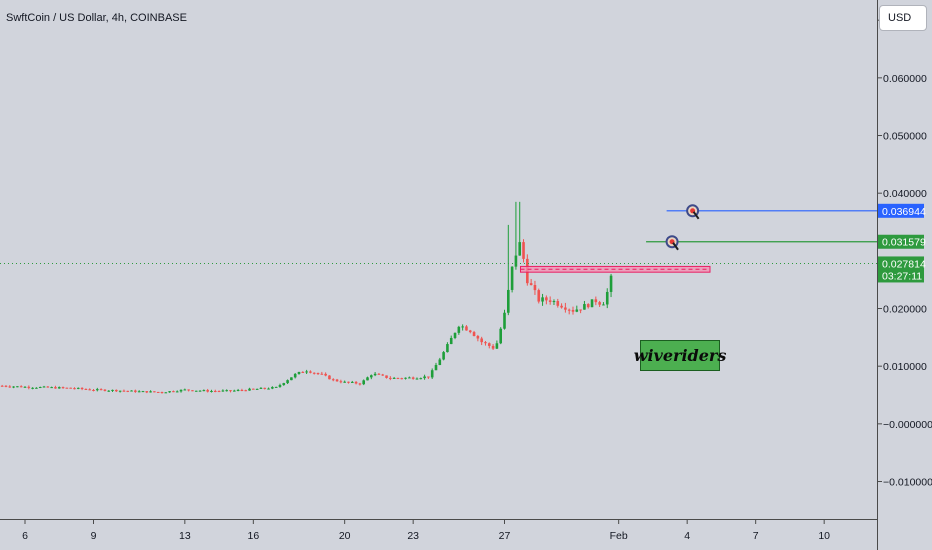 The image size is (932, 550). Describe the element at coordinates (693, 212) in the screenshot. I see `target-icon` at that location.